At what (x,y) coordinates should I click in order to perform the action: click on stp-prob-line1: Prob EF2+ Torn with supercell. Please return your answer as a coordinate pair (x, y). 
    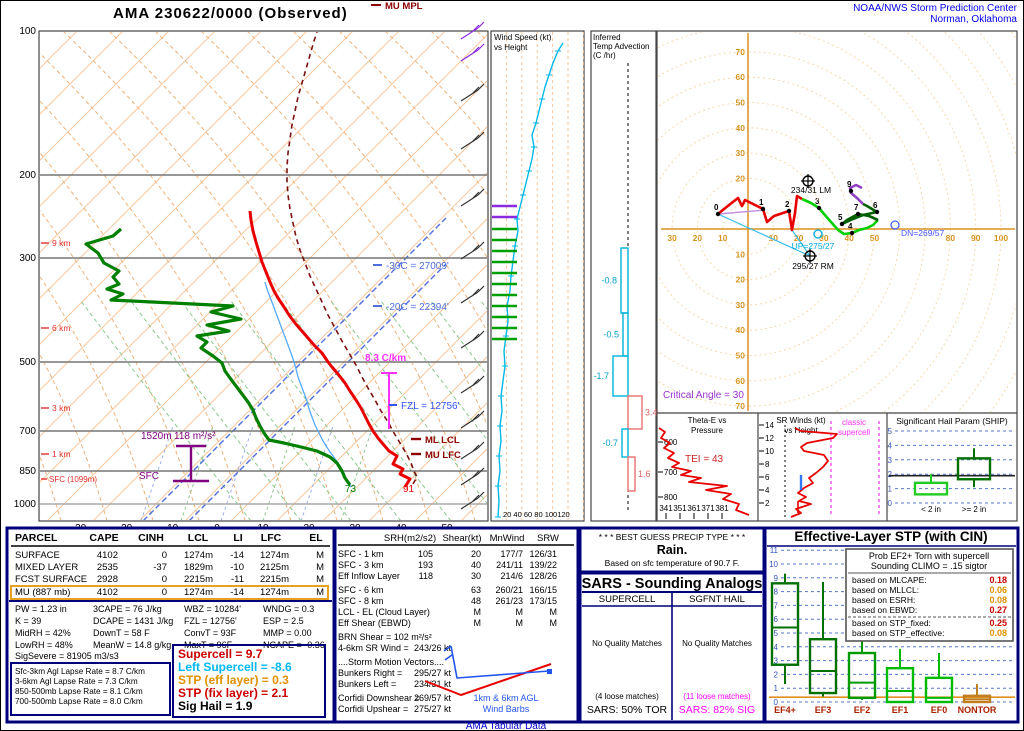
    Looking at the image, I should click on (929, 556).